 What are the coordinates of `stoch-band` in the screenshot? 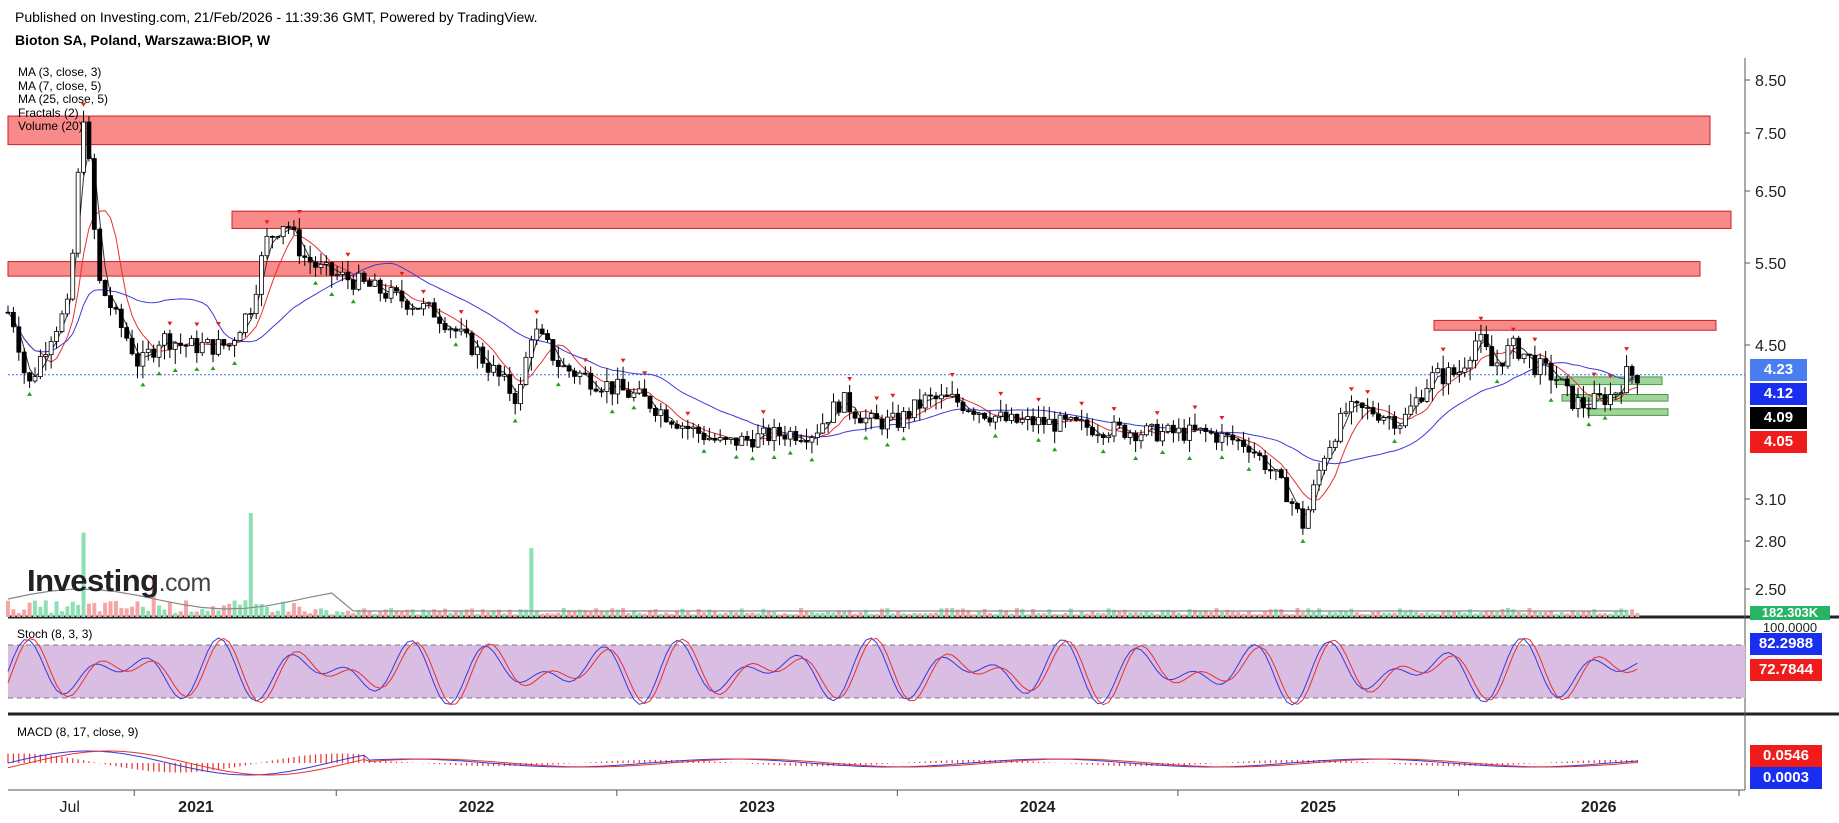 It's located at (876, 671).